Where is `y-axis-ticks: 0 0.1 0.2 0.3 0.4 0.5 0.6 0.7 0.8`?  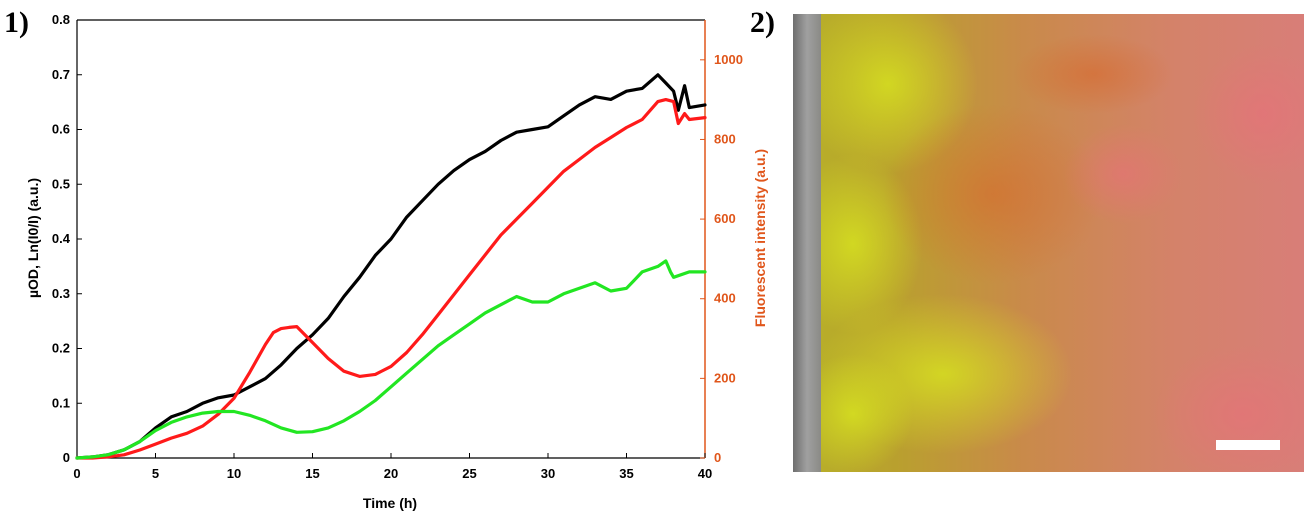
y-axis-ticks: 0 0.1 0.2 0.3 0.4 0.5 0.6 0.7 0.8 is located at coordinates (67, 238).